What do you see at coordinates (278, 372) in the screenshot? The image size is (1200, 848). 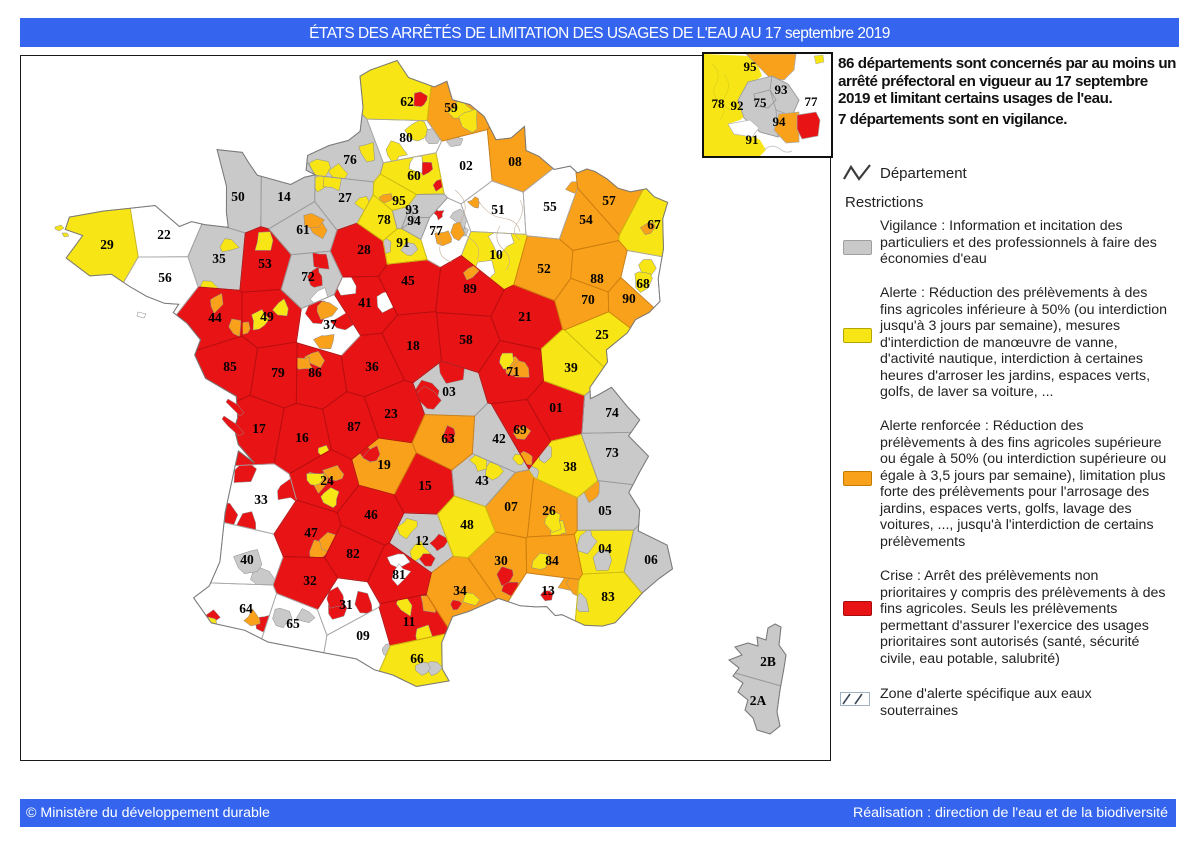 I see `svg-text: 79` at bounding box center [278, 372].